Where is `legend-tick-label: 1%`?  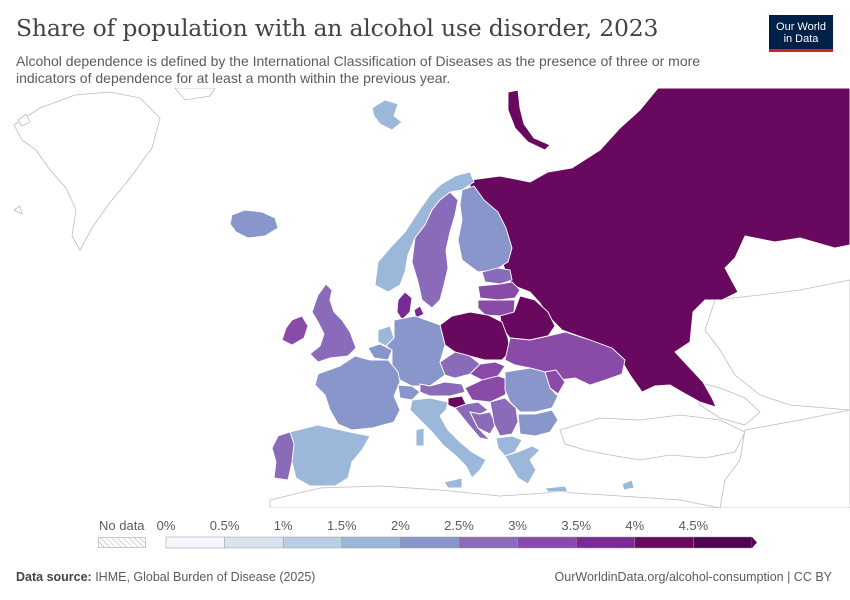
legend-tick-label: 1% is located at coordinates (283, 525).